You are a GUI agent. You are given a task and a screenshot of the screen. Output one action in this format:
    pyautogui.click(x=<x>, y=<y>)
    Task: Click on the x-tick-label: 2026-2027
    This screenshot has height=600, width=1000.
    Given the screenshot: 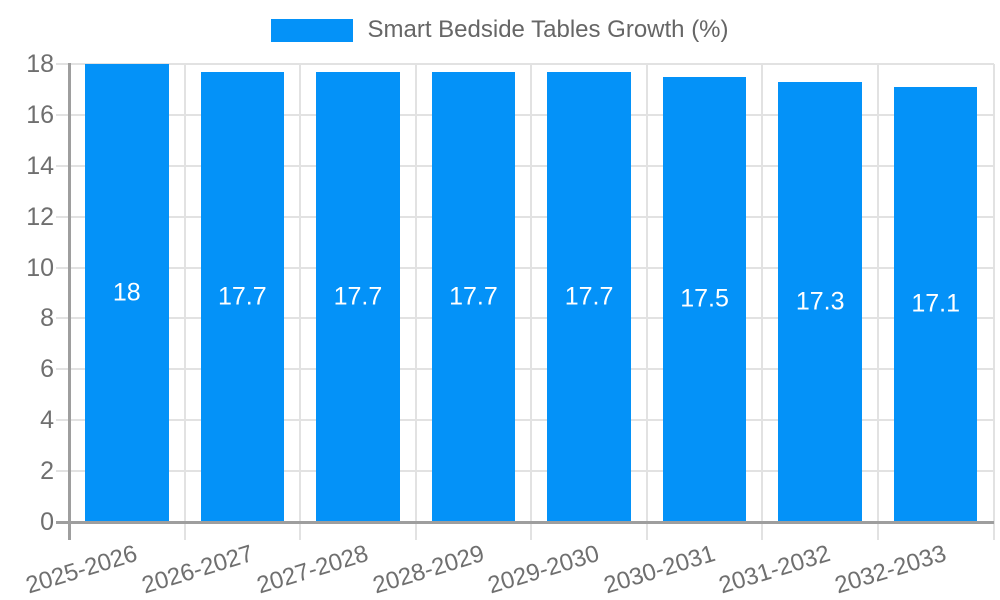 What is the action you would take?
    pyautogui.click(x=197, y=570)
    